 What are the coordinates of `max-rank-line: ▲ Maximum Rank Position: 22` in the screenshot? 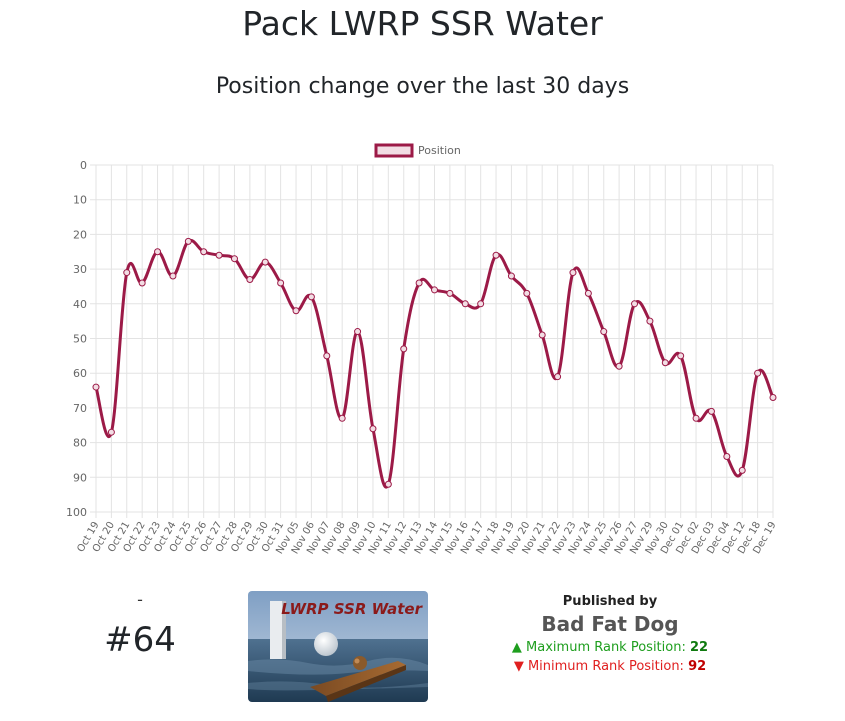 It's located at (610, 647).